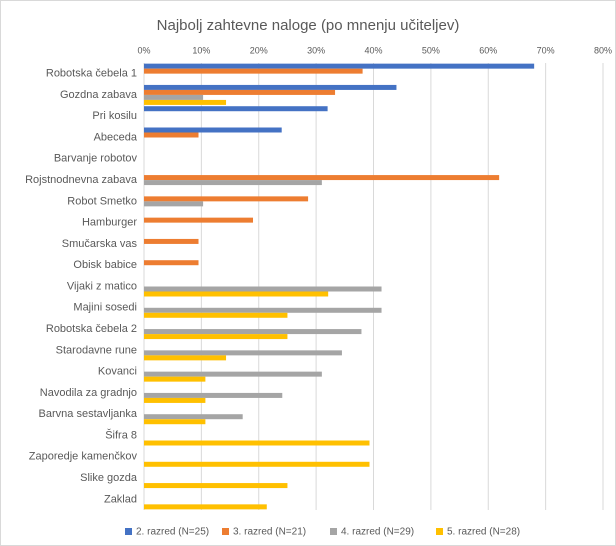 The height and width of the screenshot is (546, 616). I want to click on x-tick-label: 30%, so click(316, 50).